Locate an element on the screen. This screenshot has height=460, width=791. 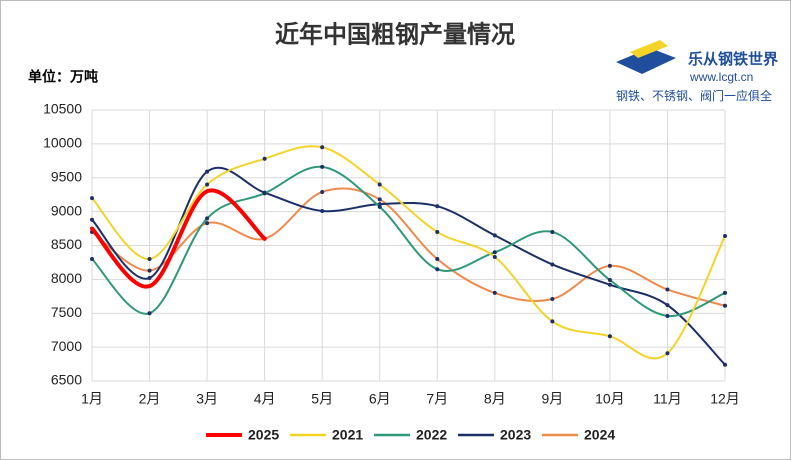
legend-label: 2023 is located at coordinates (515, 435).